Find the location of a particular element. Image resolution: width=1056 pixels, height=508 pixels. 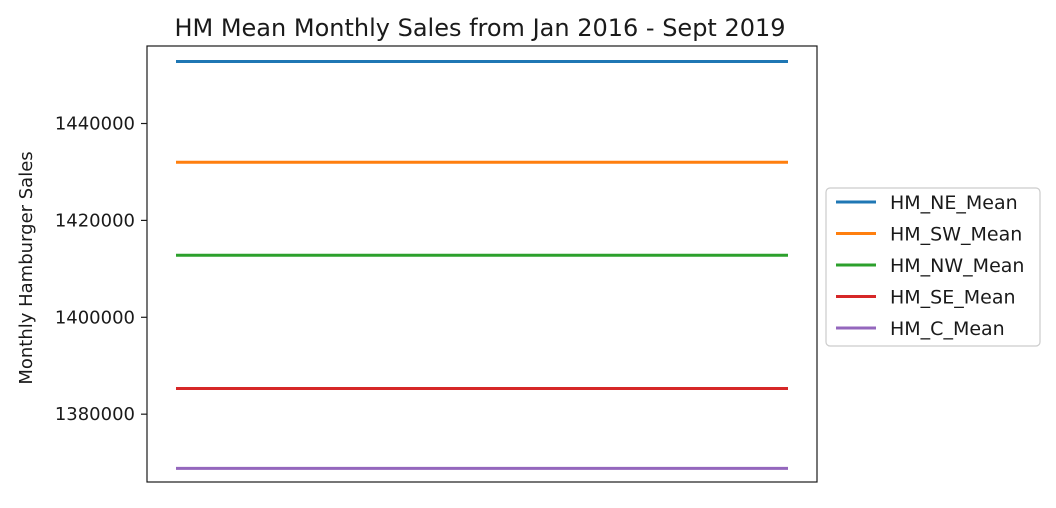

y-tick-label: 1400000 is located at coordinates (95, 317).